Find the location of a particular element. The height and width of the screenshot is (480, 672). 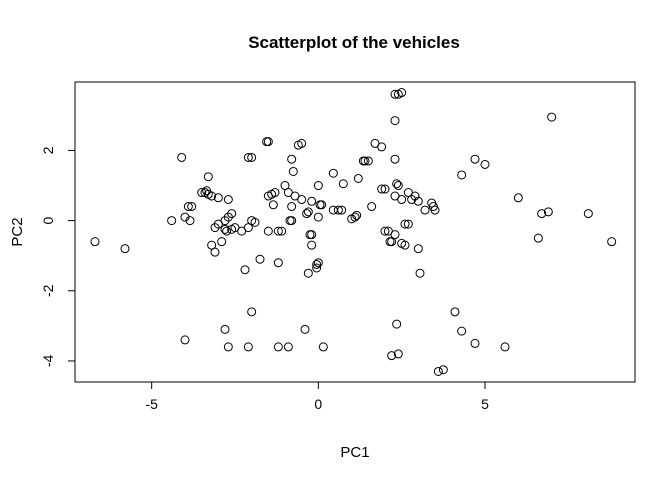

y-tick-label: 0 is located at coordinates (48, 220).